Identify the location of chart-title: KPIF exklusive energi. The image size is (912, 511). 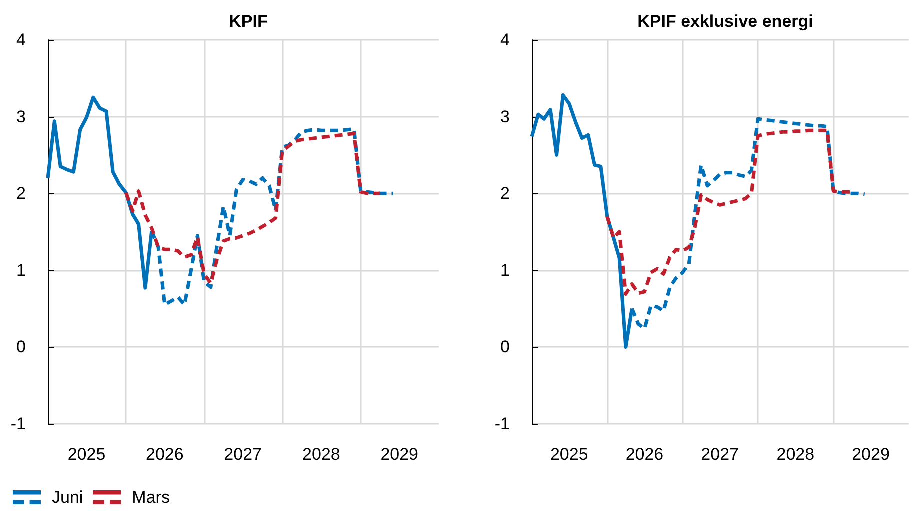
(726, 21).